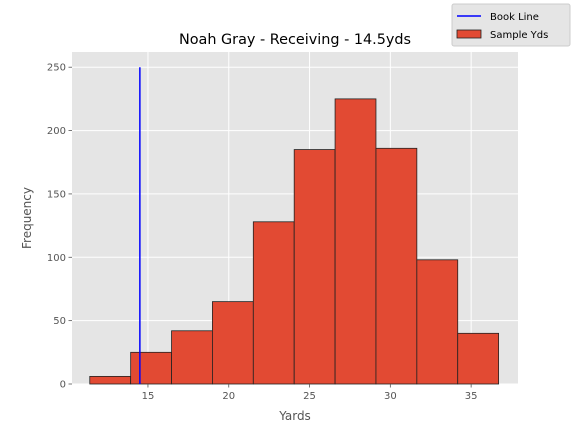 This screenshot has width=576, height=432. What do you see at coordinates (56, 68) in the screenshot?
I see `y-tick-label: 250` at bounding box center [56, 68].